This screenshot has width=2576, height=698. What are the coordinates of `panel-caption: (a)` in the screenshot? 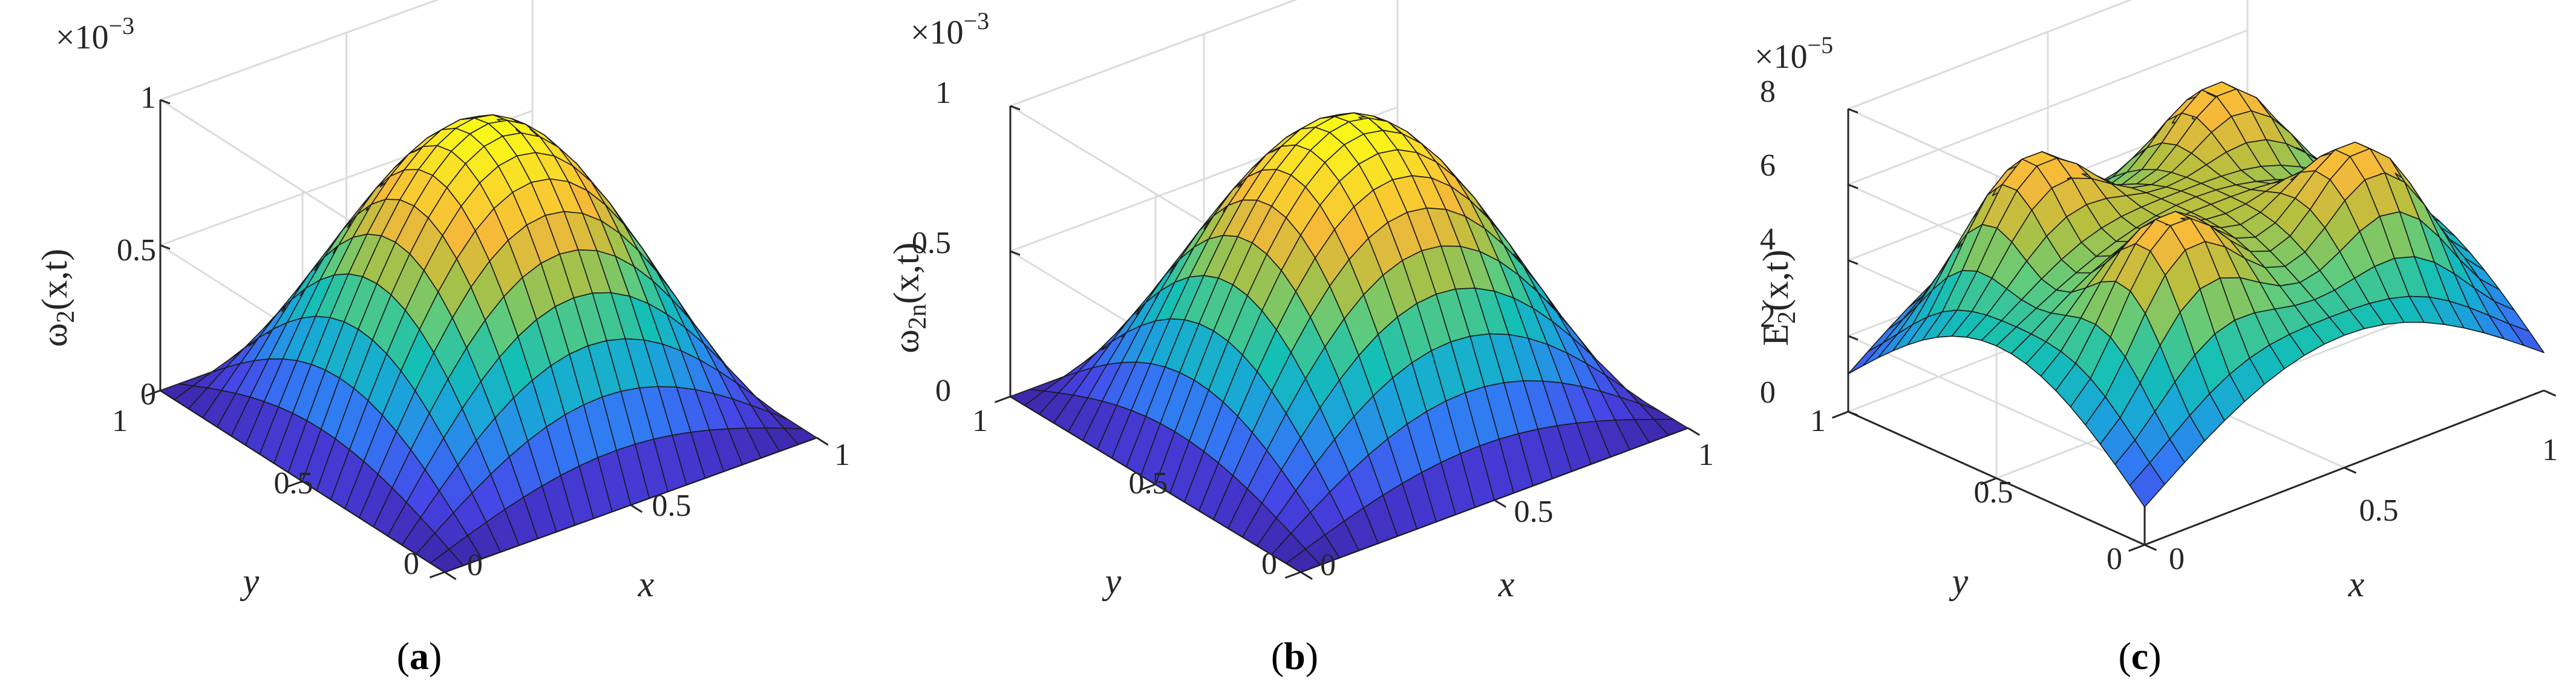 It's located at (419, 655).